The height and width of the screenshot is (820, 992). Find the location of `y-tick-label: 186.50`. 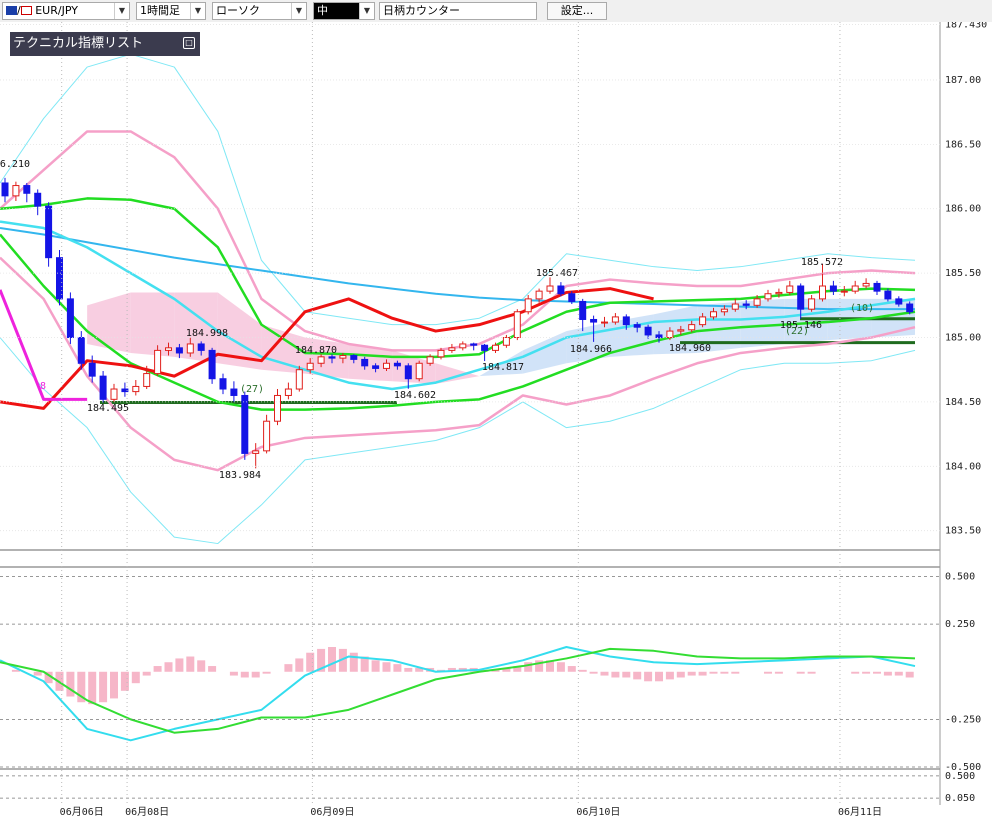

y-tick-label: 186.50 is located at coordinates (963, 144).